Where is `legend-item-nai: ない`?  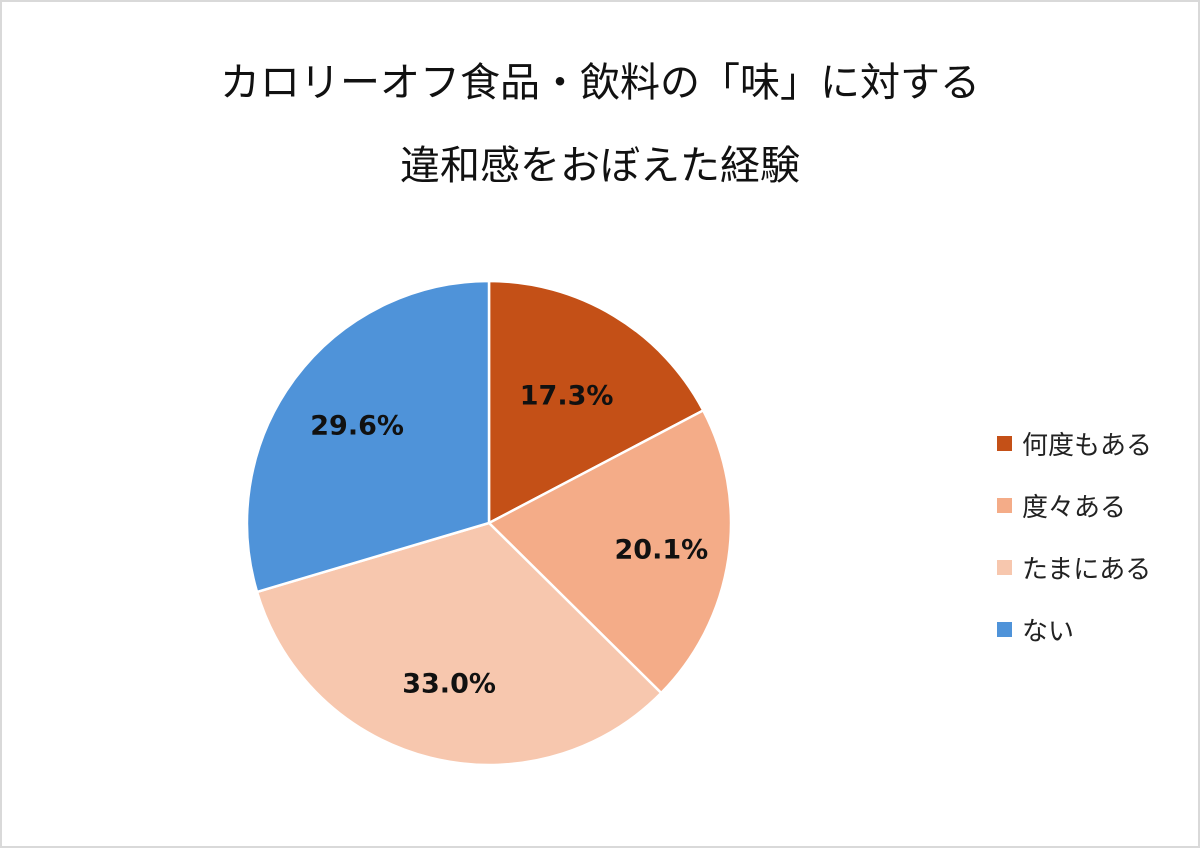
legend-item-nai: ない is located at coordinates (1074, 629).